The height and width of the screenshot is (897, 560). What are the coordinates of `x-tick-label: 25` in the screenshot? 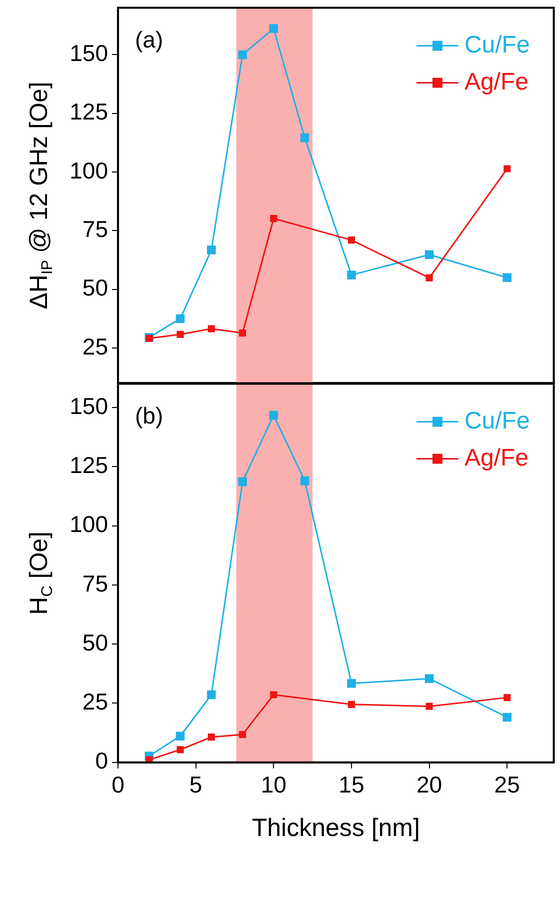 It's located at (507, 784).